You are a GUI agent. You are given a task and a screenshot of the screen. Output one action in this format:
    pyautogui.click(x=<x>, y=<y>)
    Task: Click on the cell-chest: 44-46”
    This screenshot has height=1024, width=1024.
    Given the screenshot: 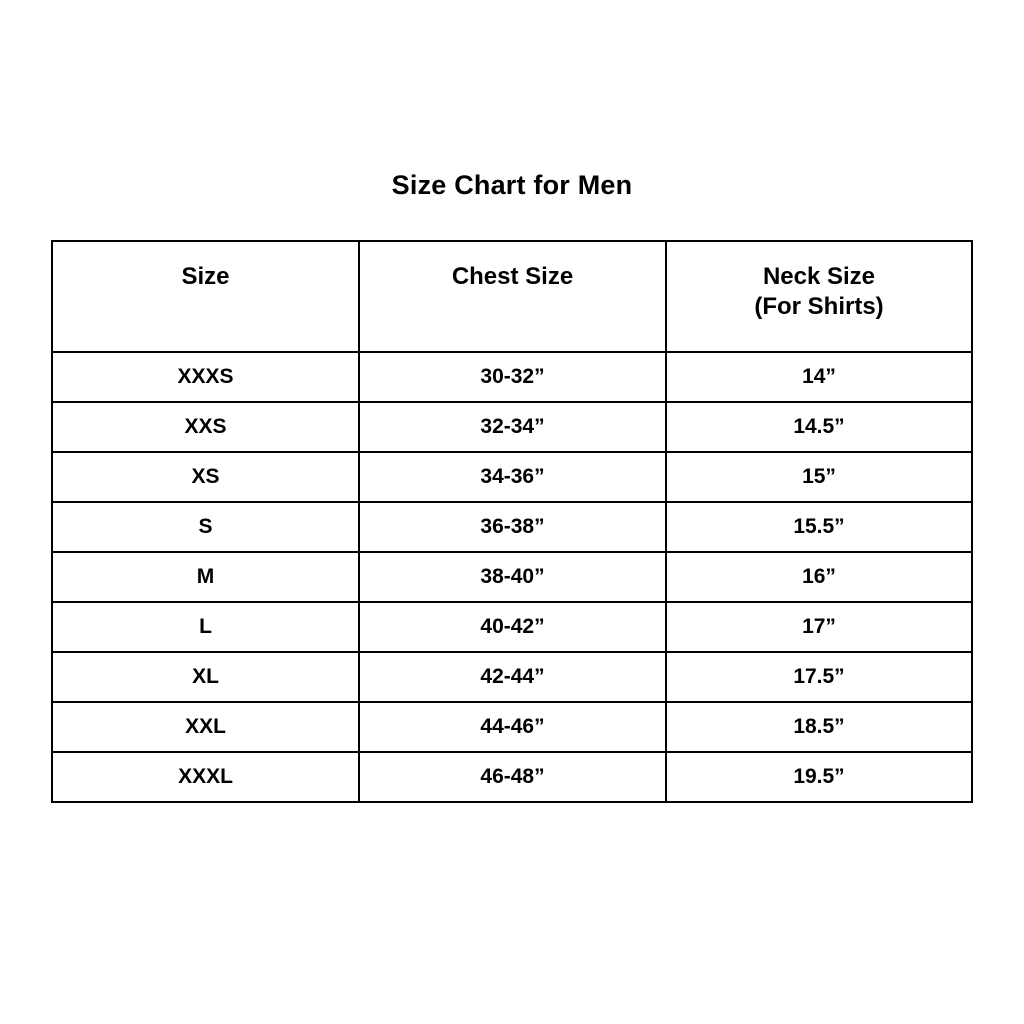 What is the action you would take?
    pyautogui.click(x=512, y=727)
    